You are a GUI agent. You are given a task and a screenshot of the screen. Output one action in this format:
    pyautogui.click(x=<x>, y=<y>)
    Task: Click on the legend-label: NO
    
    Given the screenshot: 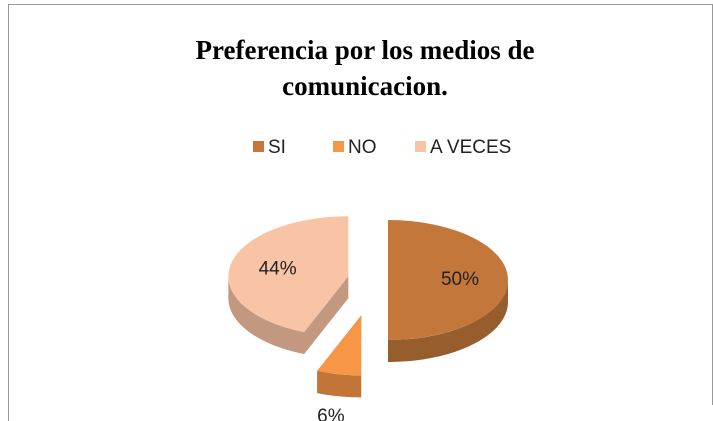 What is the action you would take?
    pyautogui.click(x=362, y=147)
    